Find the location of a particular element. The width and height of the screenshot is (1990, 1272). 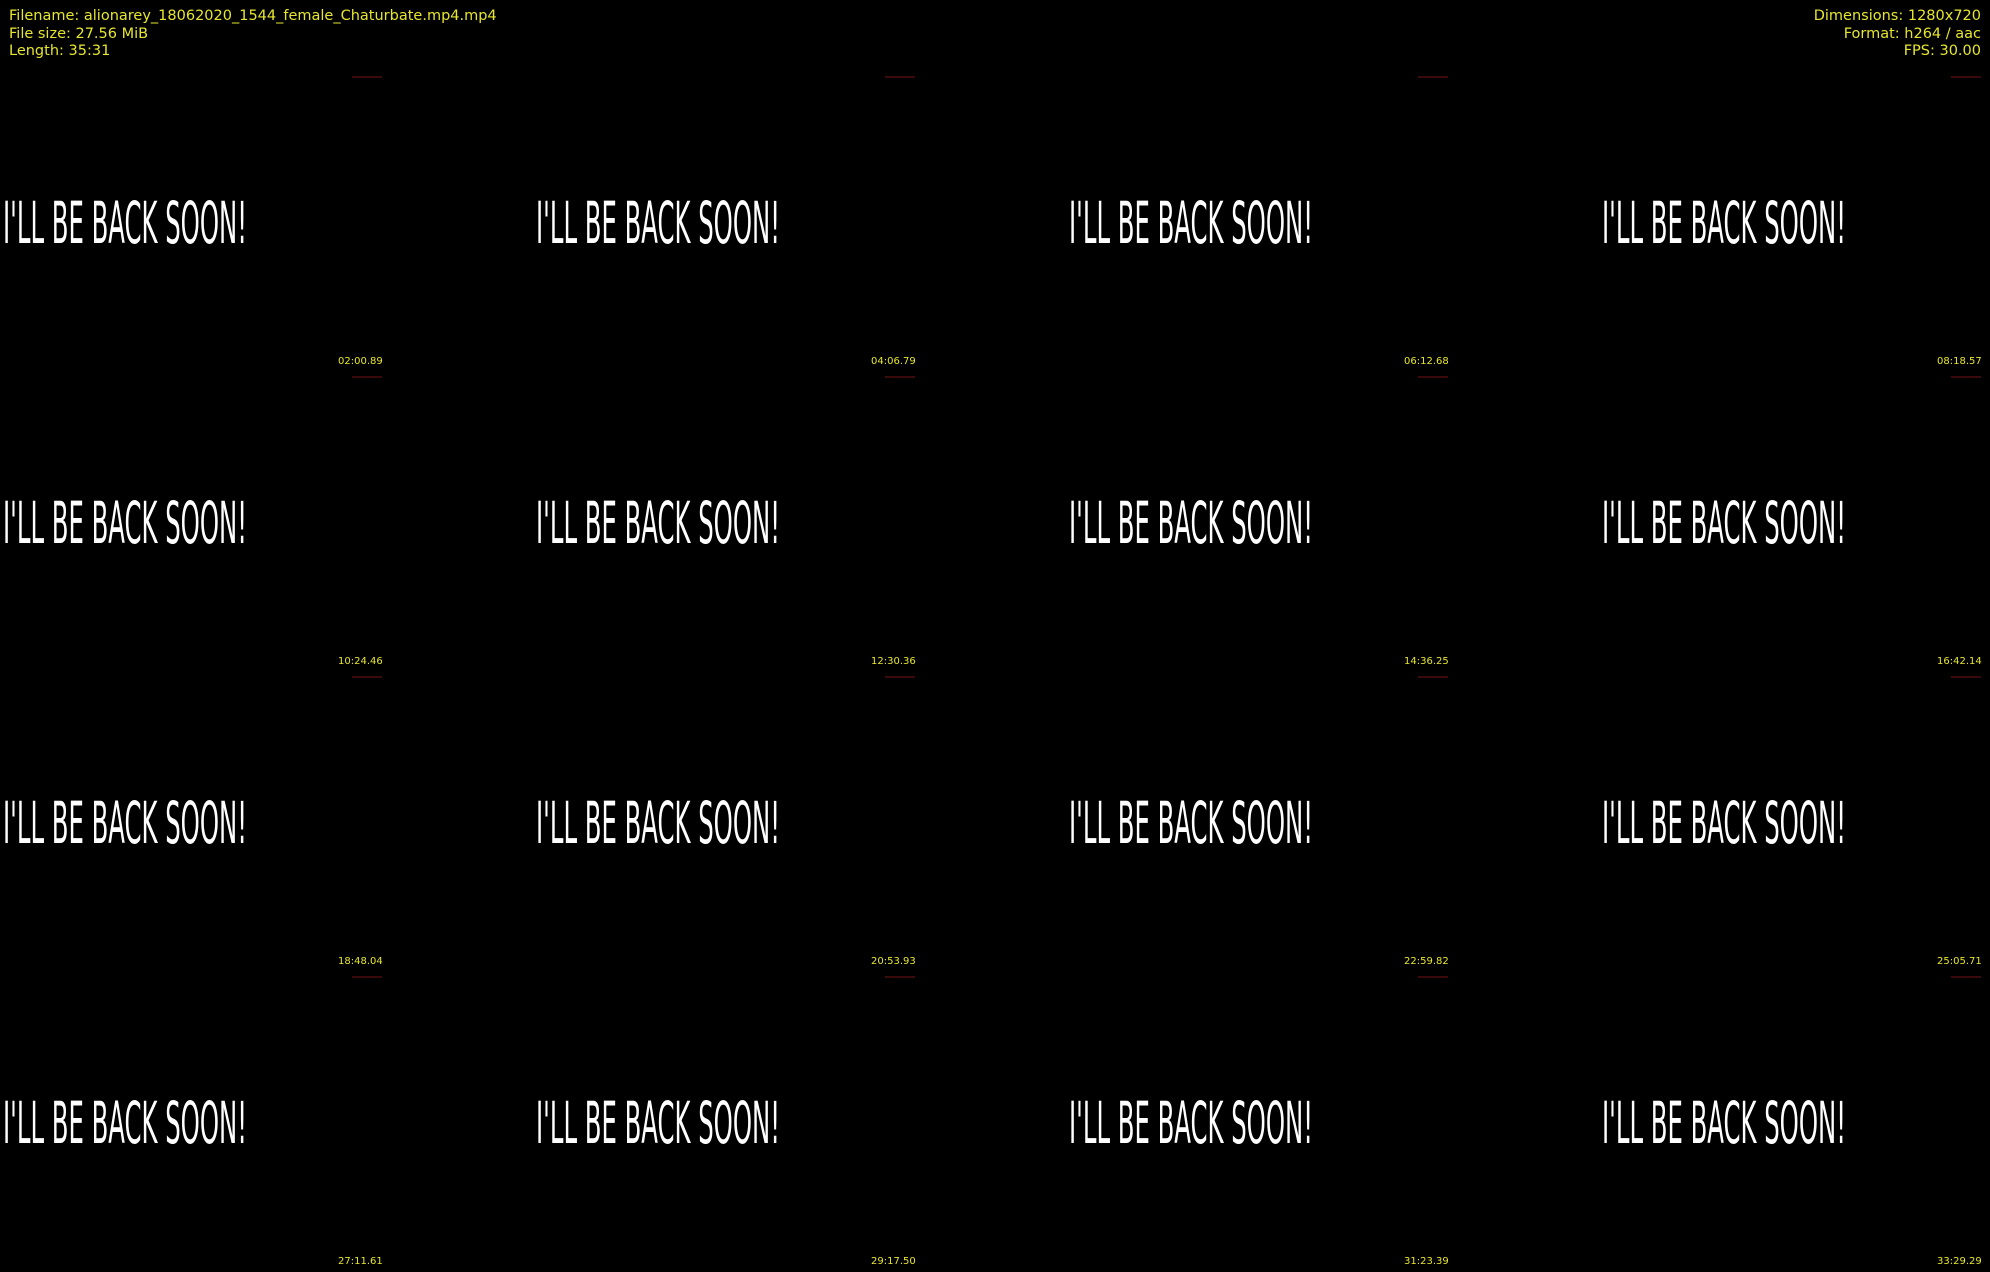

thumbnail: I'LL BE BACK SOON! 29:17.50 is located at coordinates (728, 1122).